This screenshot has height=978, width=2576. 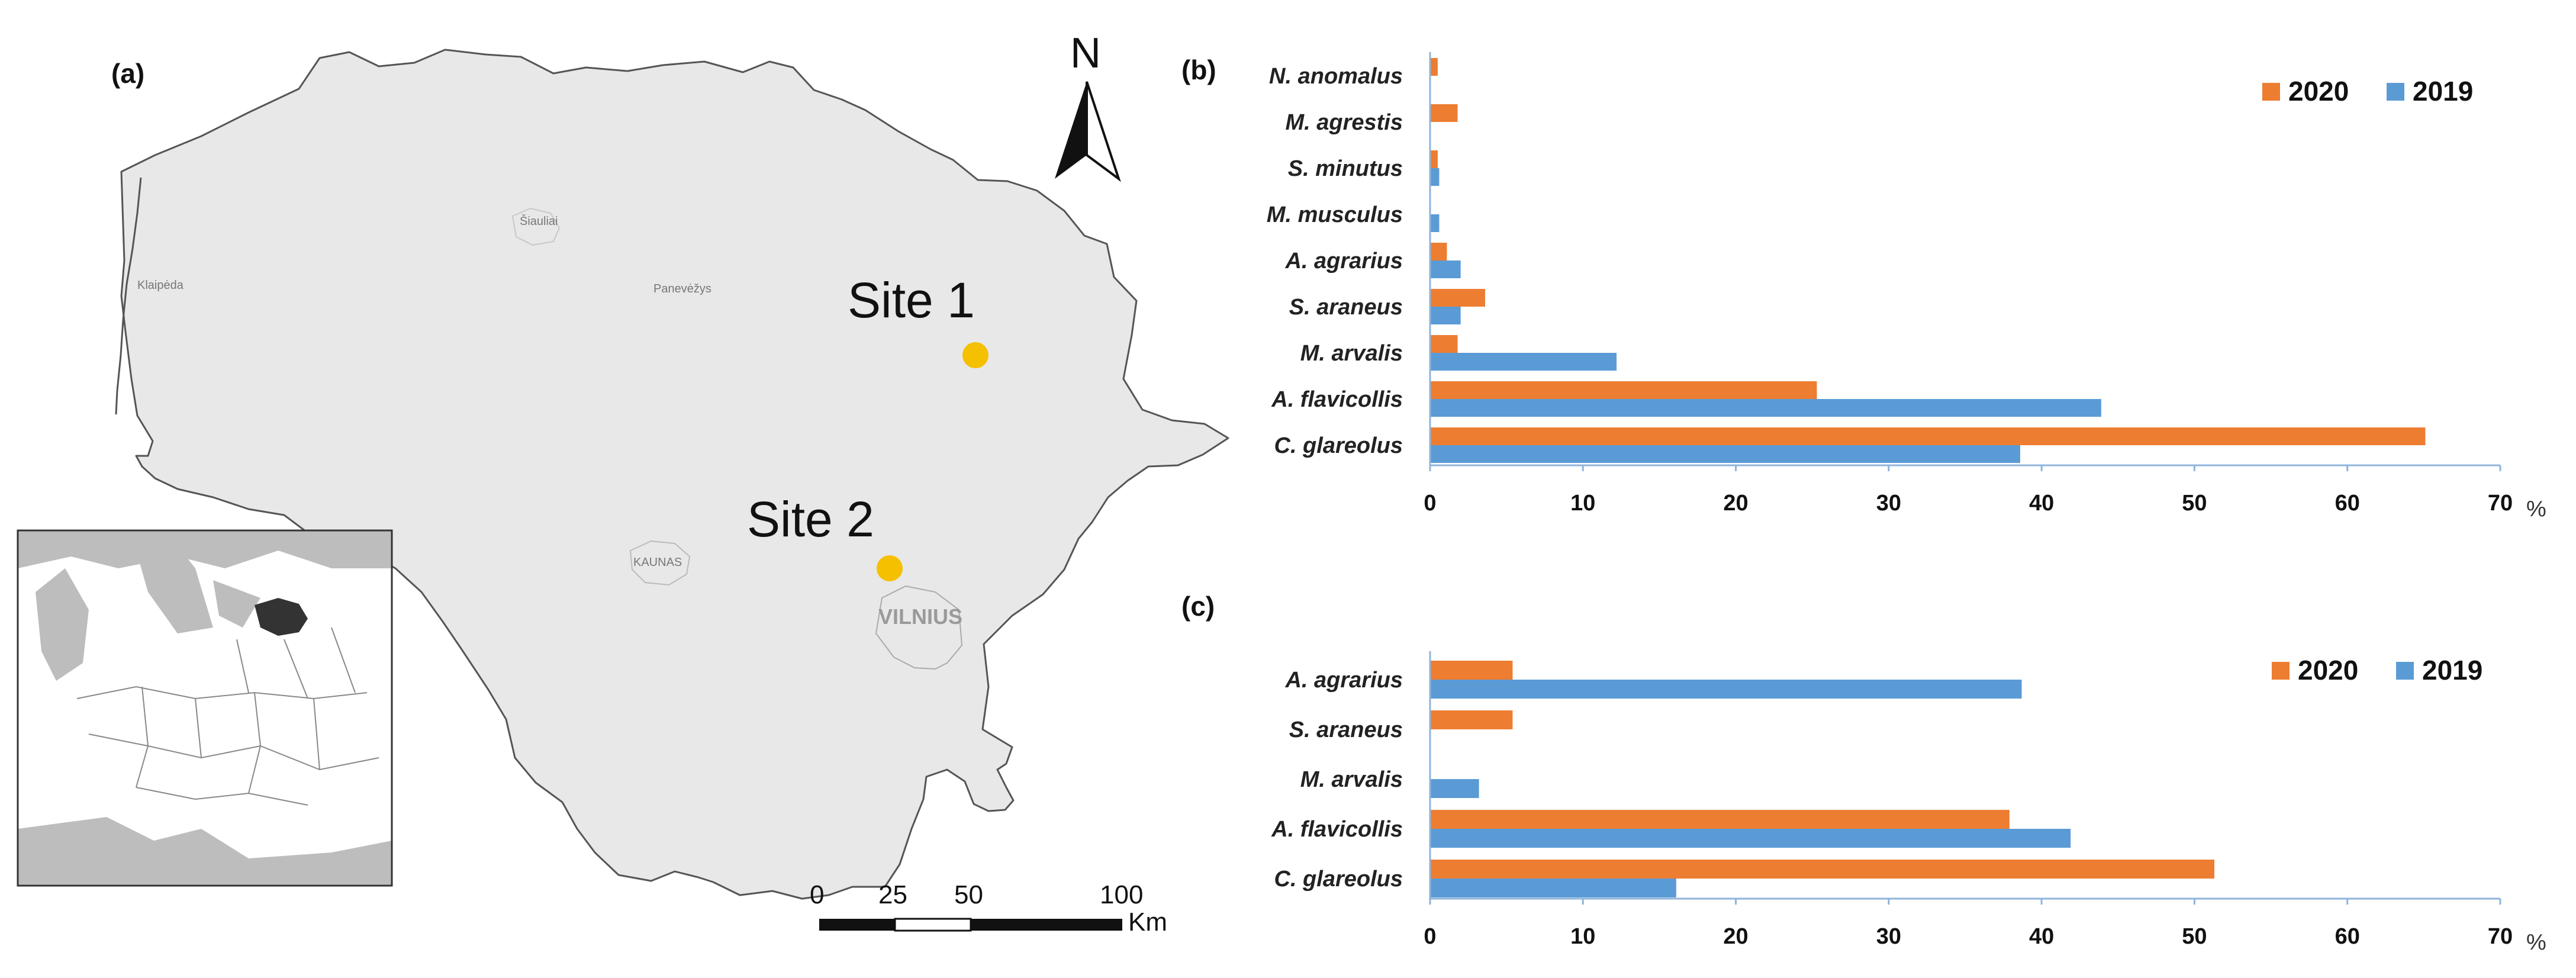 I want to click on chart-c-bars, so click(x=1823, y=779).